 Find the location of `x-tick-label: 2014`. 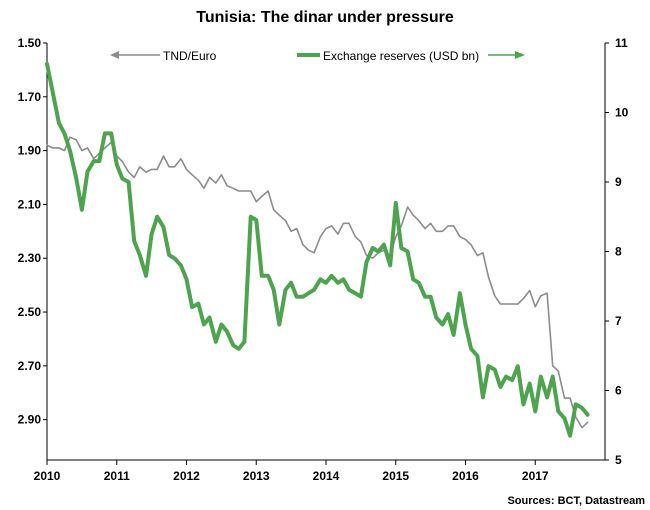

x-tick-label: 2014 is located at coordinates (326, 476).